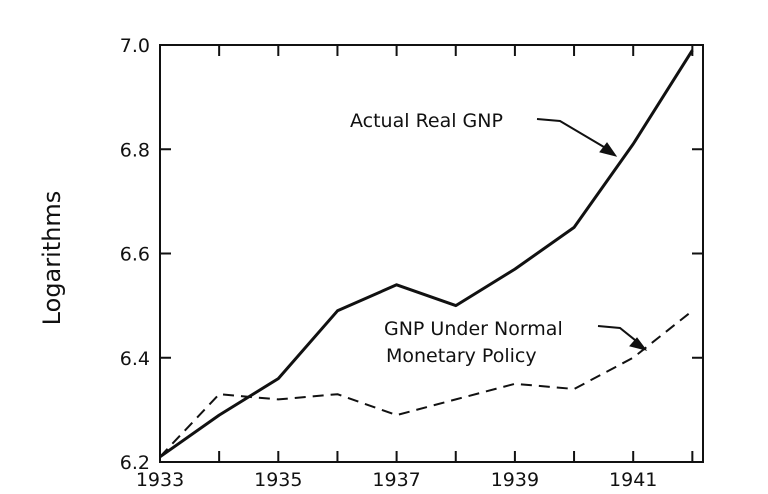  I want to click on y-tick-label: 6.8, so click(135, 150).